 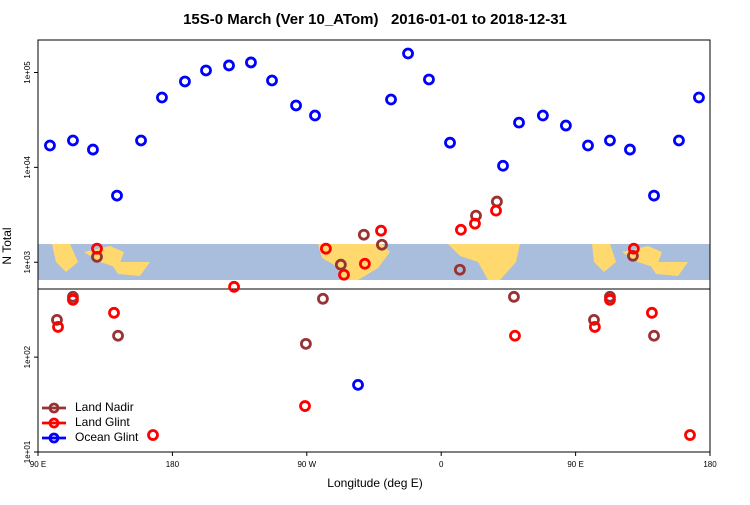 I want to click on x-axis-label: Longitude (deg E), so click(x=374, y=483).